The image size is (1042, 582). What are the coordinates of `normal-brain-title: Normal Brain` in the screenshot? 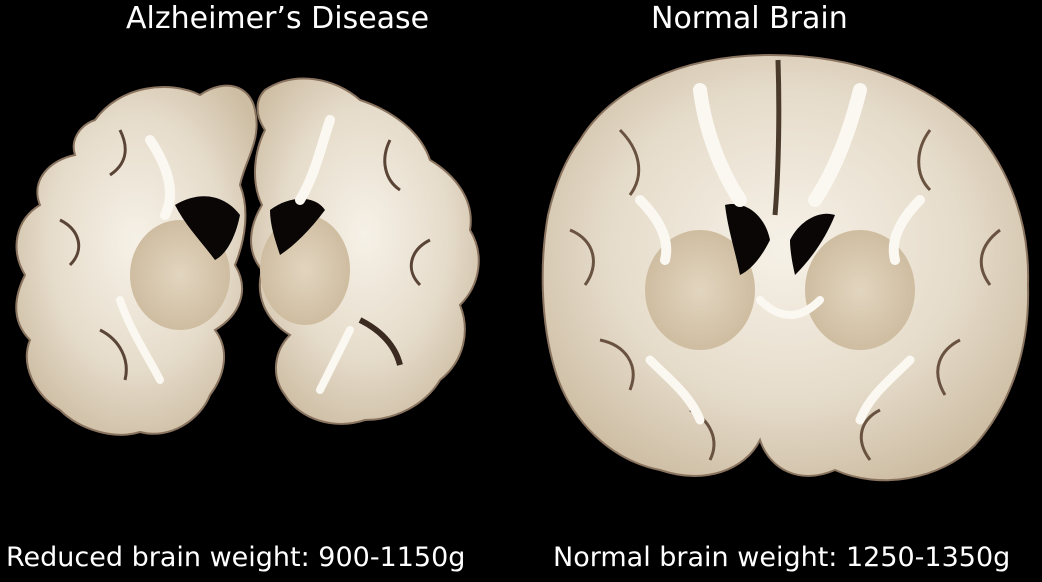 It's located at (749, 18).